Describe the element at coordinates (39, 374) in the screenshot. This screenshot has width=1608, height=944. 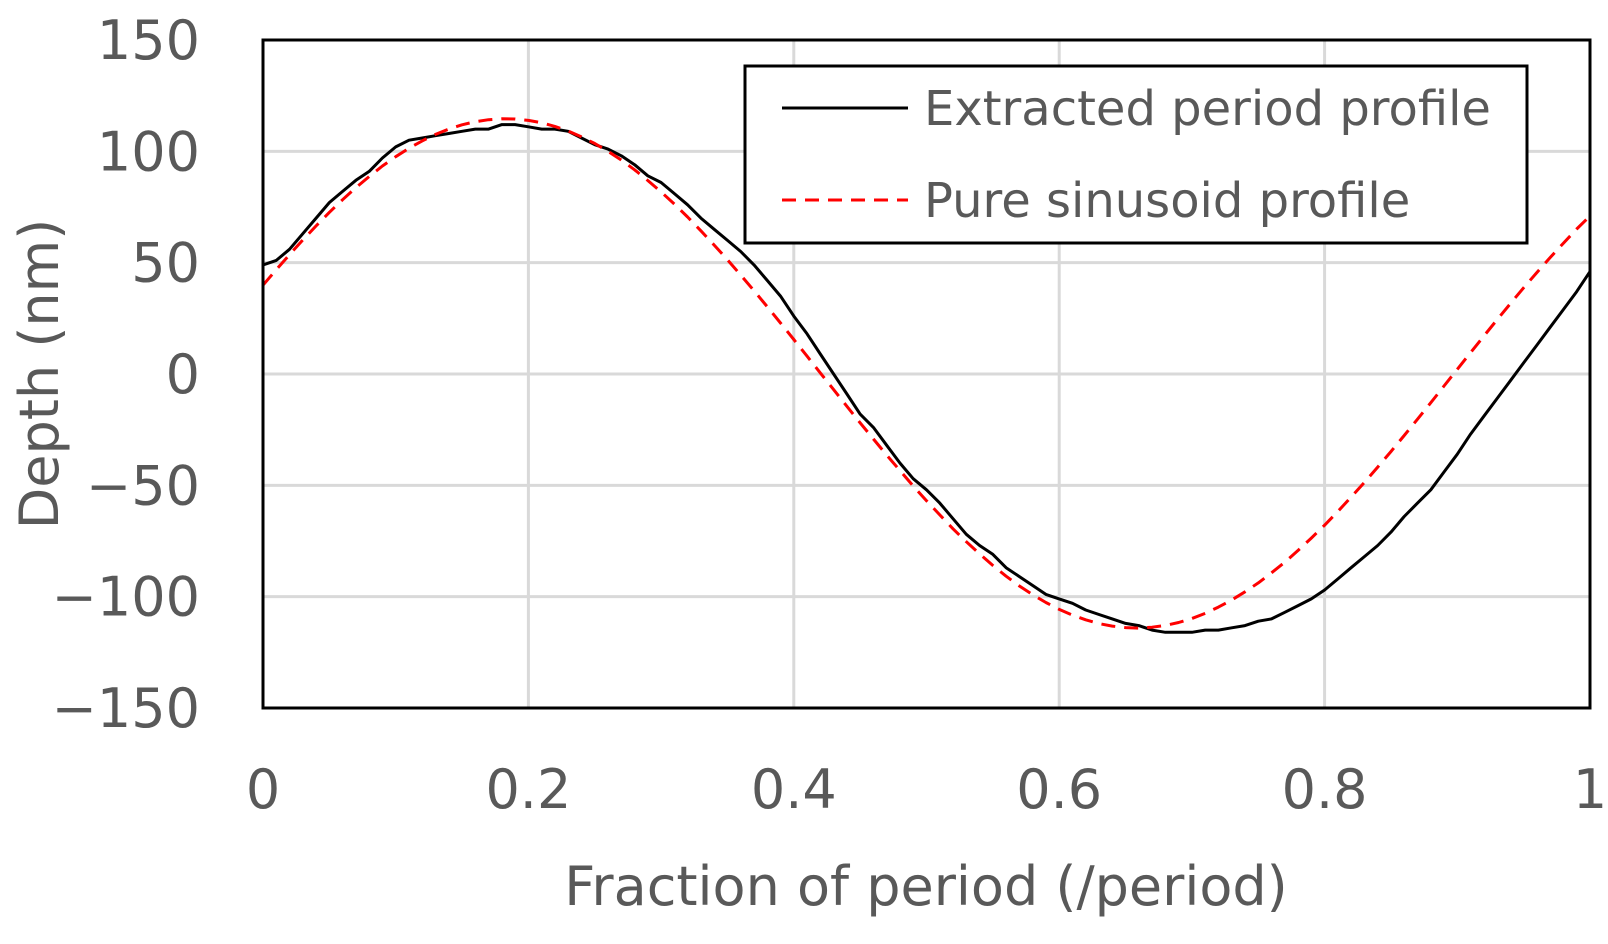
I see `y-axis-label: Depth (nm)` at that location.